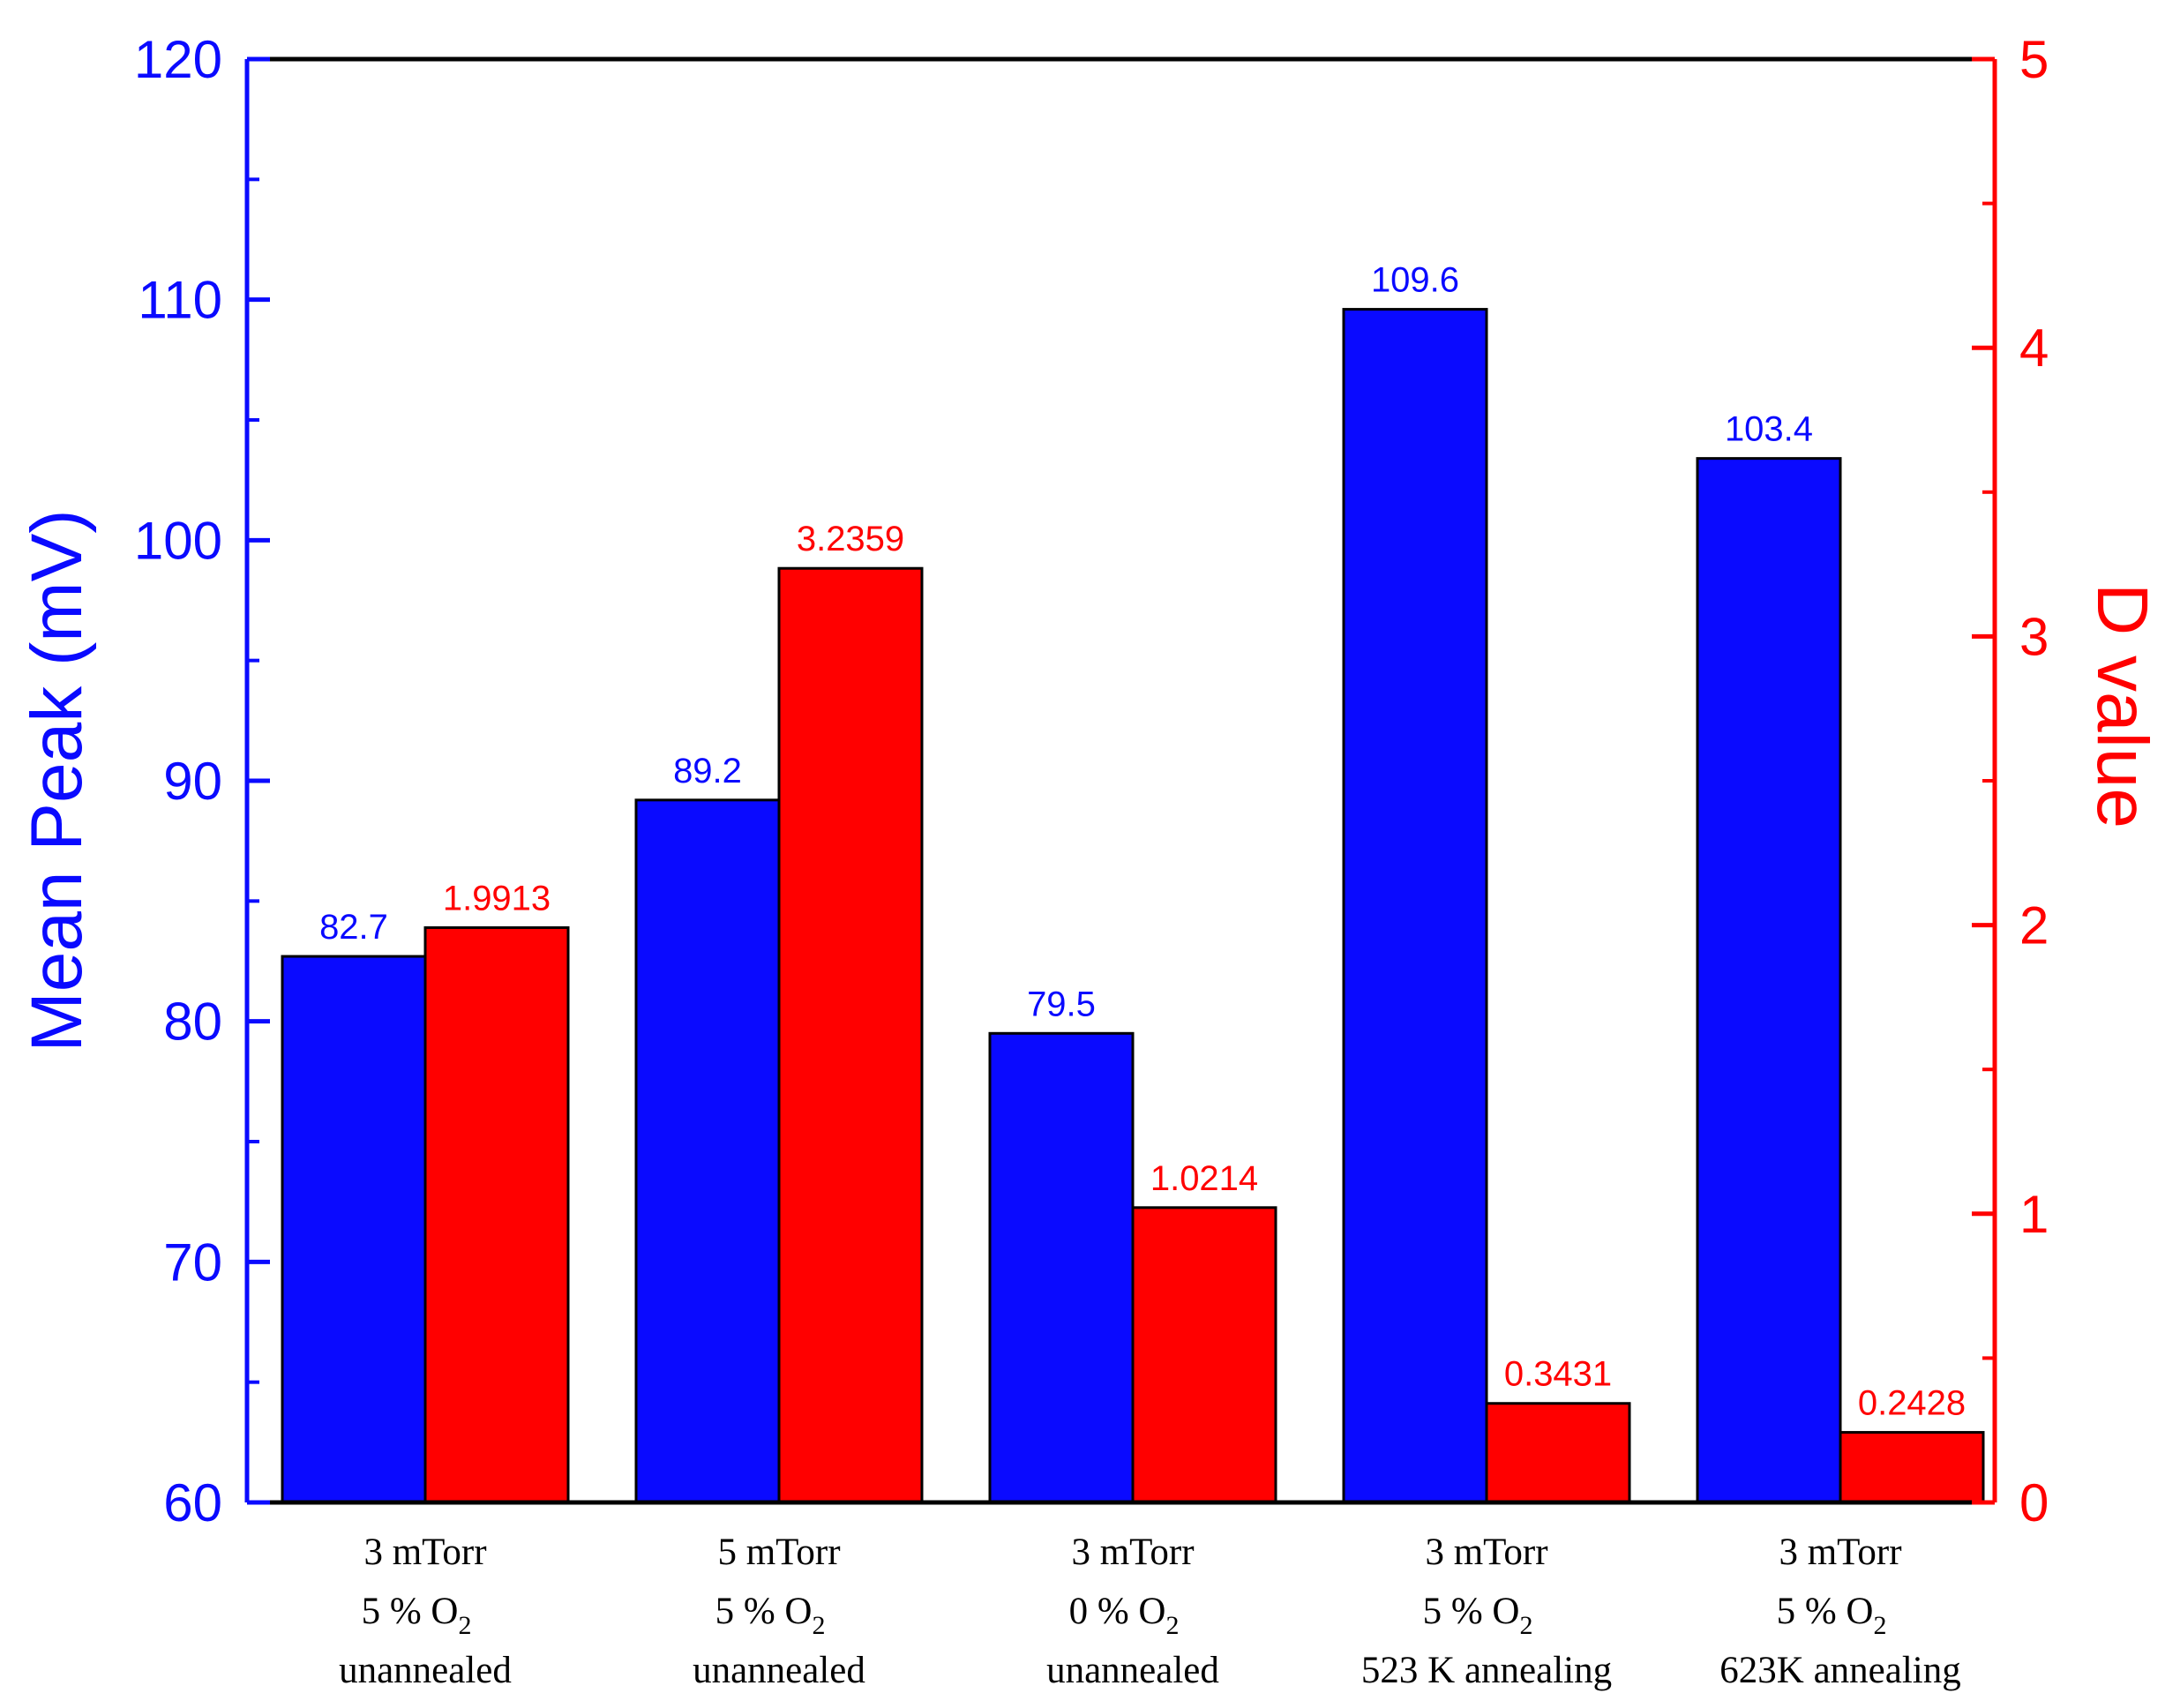 Image resolution: width=2180 pixels, height=1708 pixels. Describe the element at coordinates (192, 781) in the screenshot. I see `left-tick-label: 90` at that location.